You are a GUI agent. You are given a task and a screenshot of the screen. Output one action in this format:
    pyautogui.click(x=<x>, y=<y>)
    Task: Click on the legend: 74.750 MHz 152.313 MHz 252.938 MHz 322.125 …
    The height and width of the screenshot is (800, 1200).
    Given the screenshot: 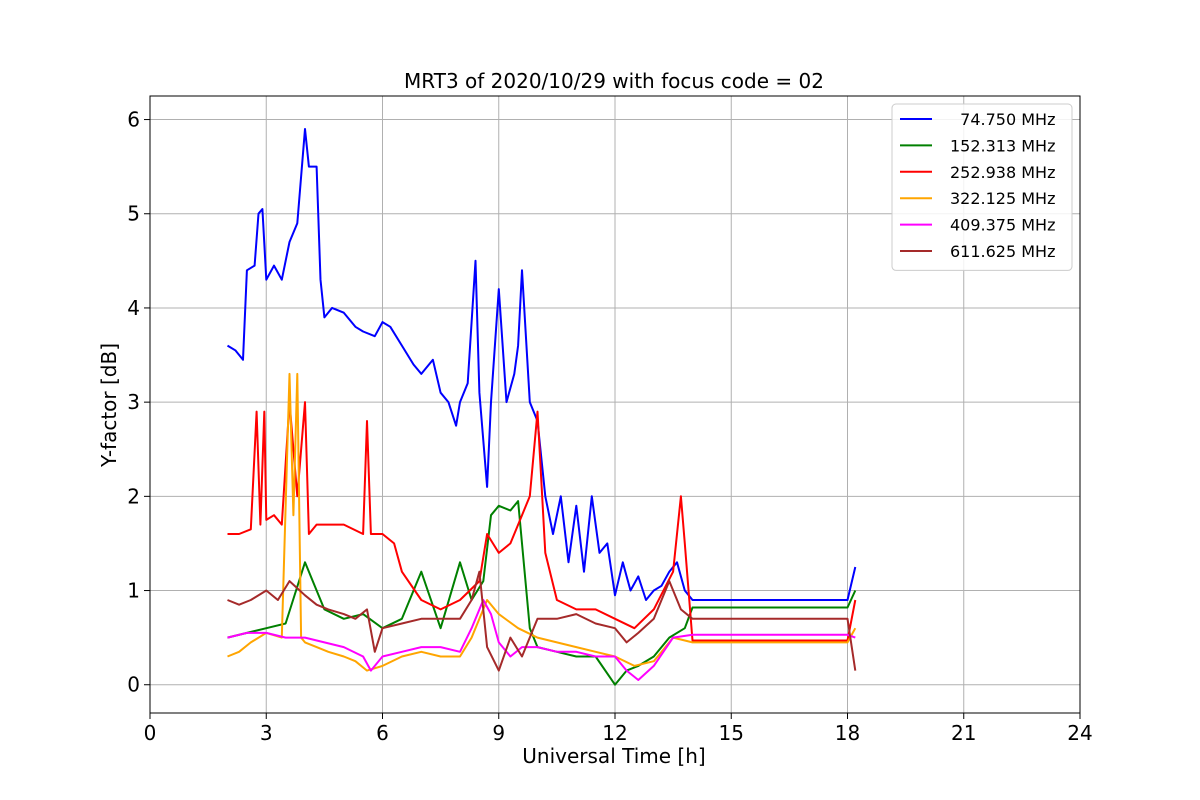 What is the action you would take?
    pyautogui.click(x=982, y=187)
    